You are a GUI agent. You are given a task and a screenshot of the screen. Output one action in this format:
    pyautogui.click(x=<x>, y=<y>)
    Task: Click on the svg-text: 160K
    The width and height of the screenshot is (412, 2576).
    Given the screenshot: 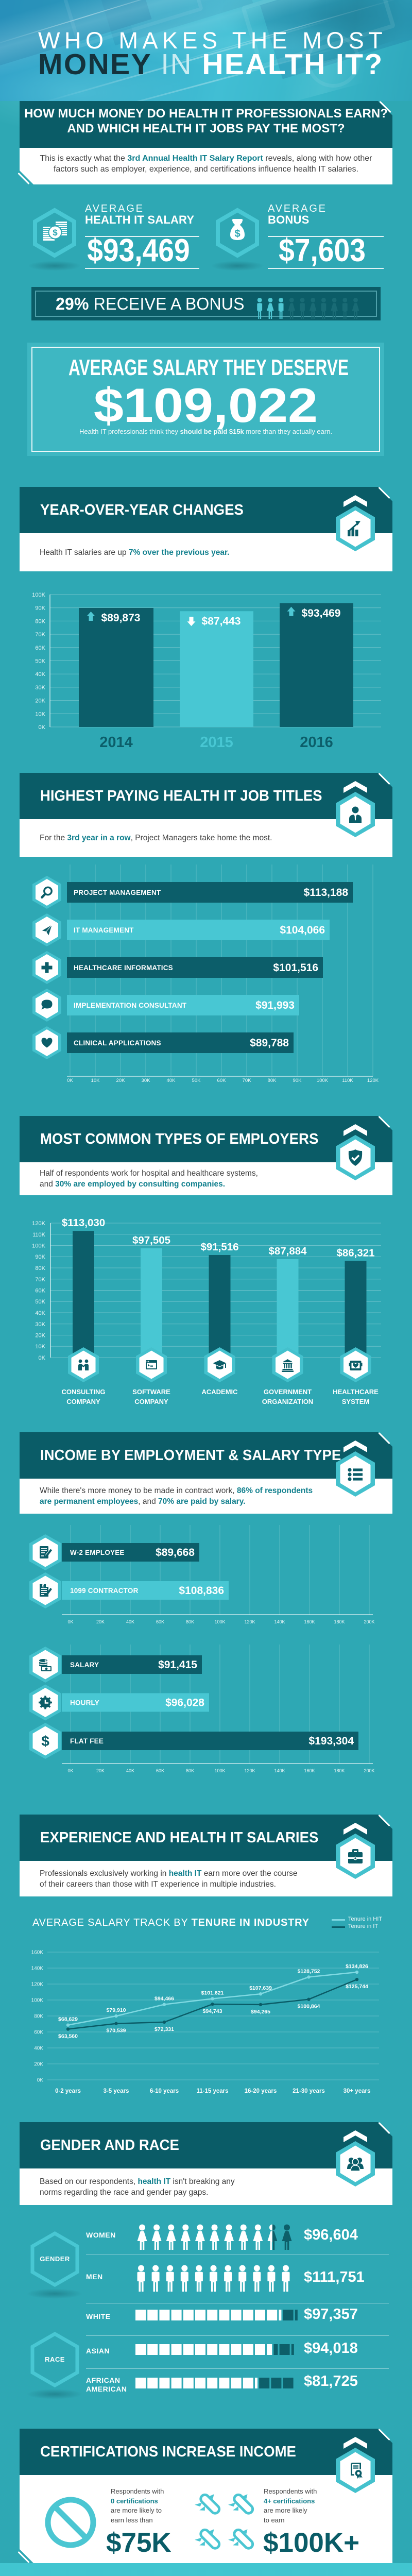 What is the action you would take?
    pyautogui.click(x=309, y=1621)
    